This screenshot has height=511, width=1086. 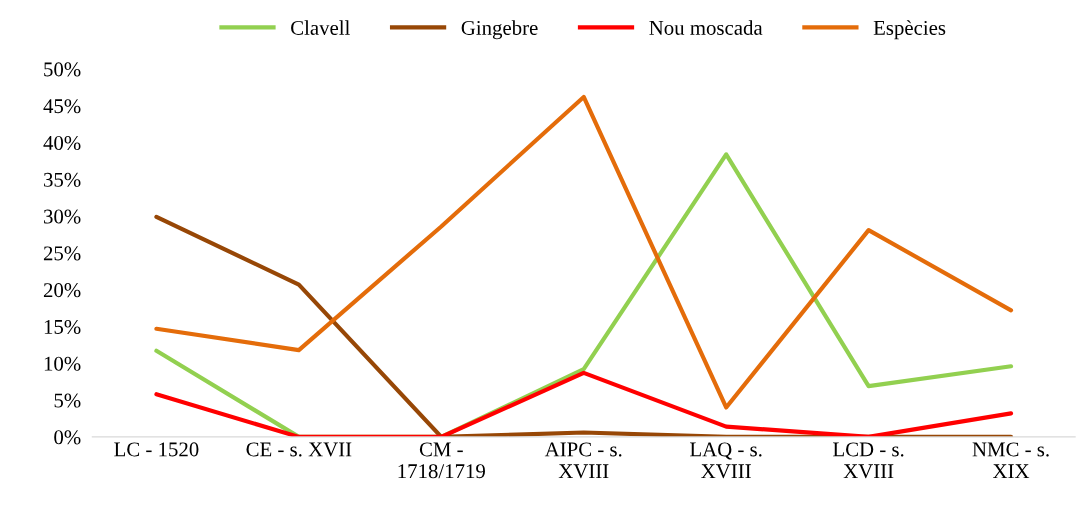 I want to click on legend-label: Gingebre, so click(x=499, y=30).